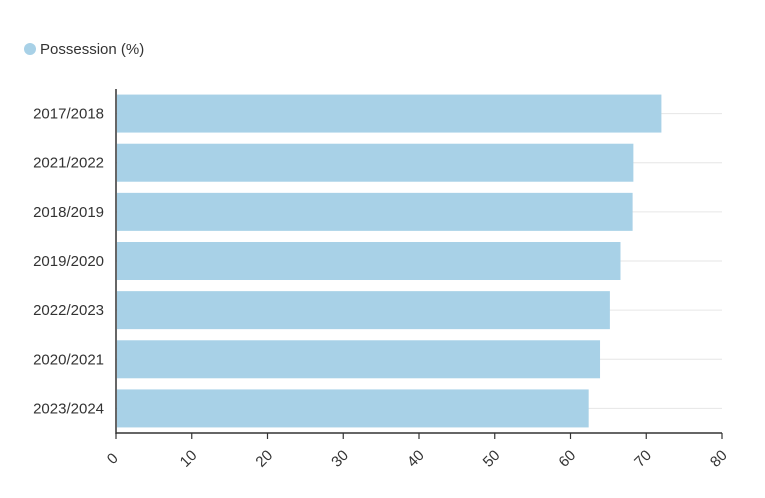 This screenshot has height=498, width=765. I want to click on legend-label: Possession (%), so click(92, 49).